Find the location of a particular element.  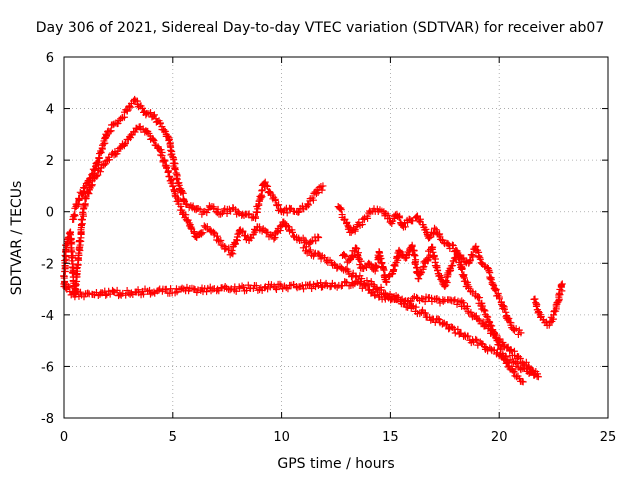

x-tick-label: 5 is located at coordinates (173, 437).